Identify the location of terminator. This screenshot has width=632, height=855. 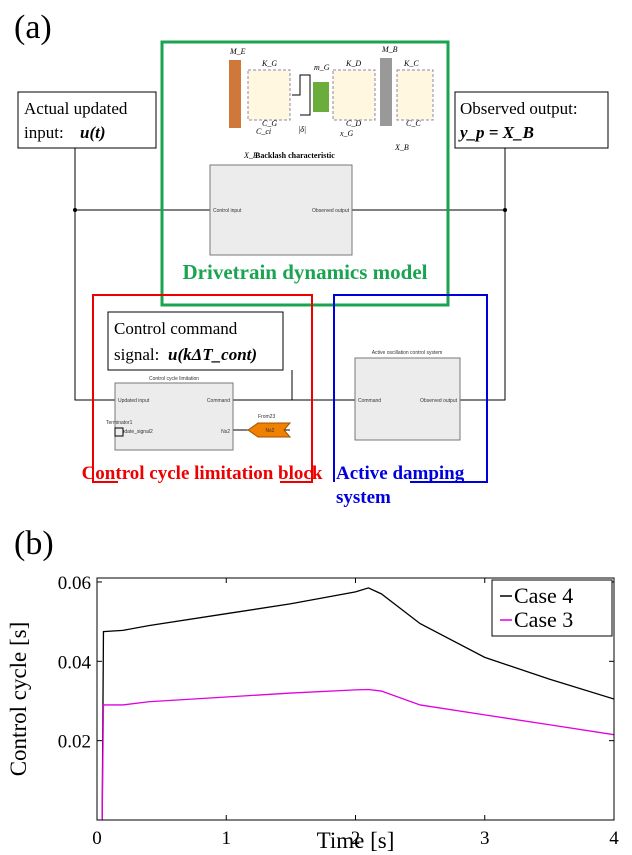
(119, 432).